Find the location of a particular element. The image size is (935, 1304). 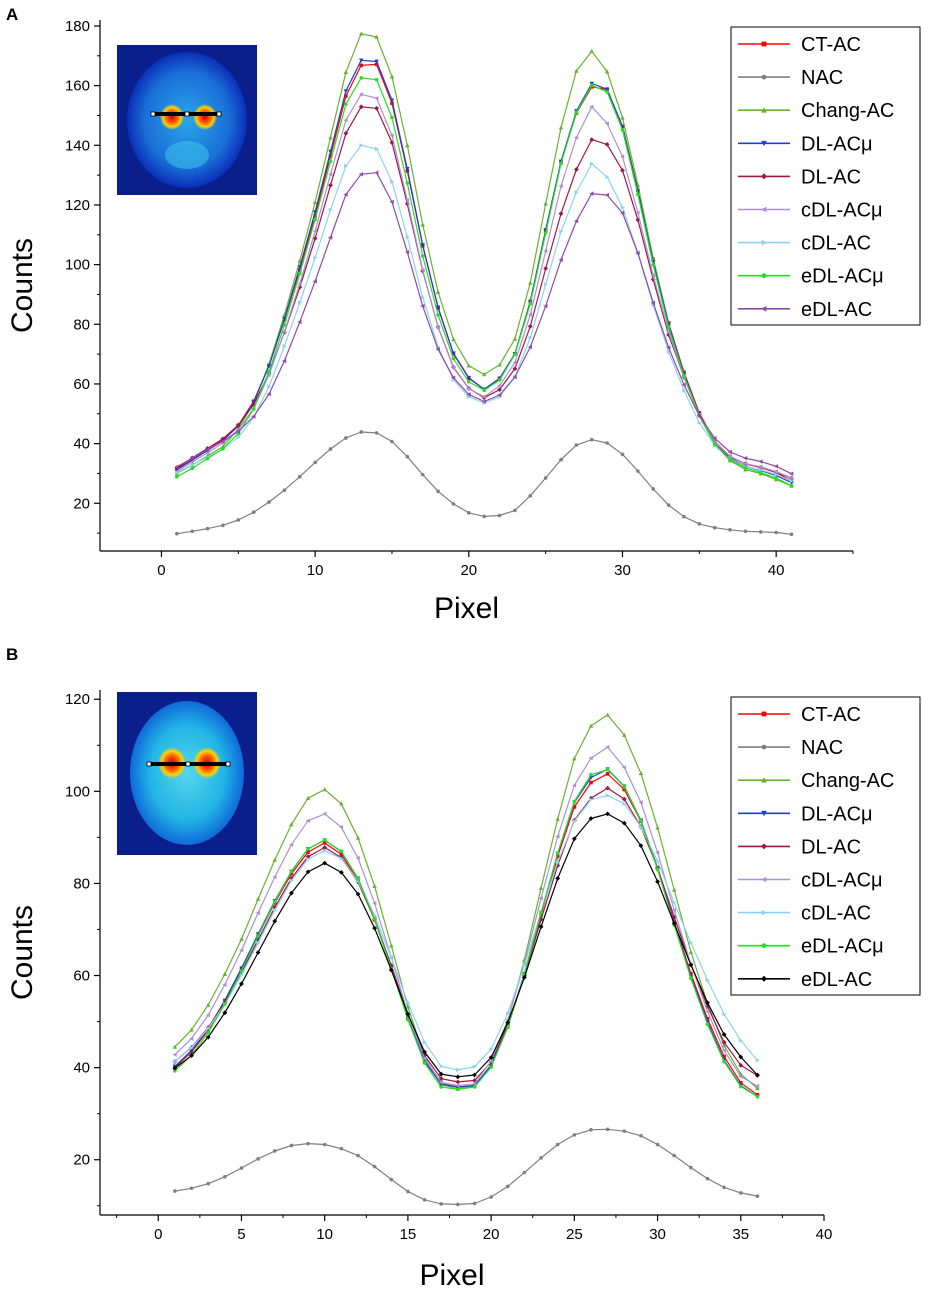

panel-a-y-tick-label: 180 is located at coordinates (77, 26).